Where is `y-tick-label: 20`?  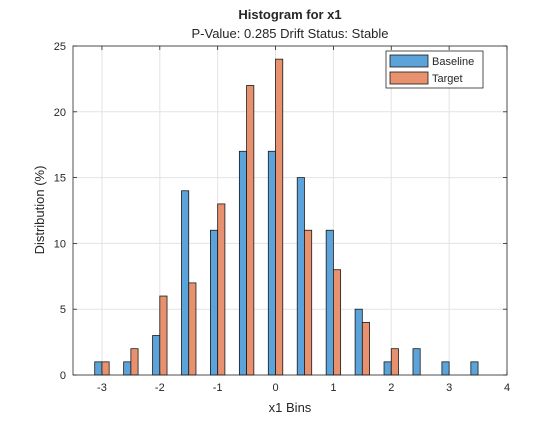
y-tick-label: 20 is located at coordinates (60, 113).